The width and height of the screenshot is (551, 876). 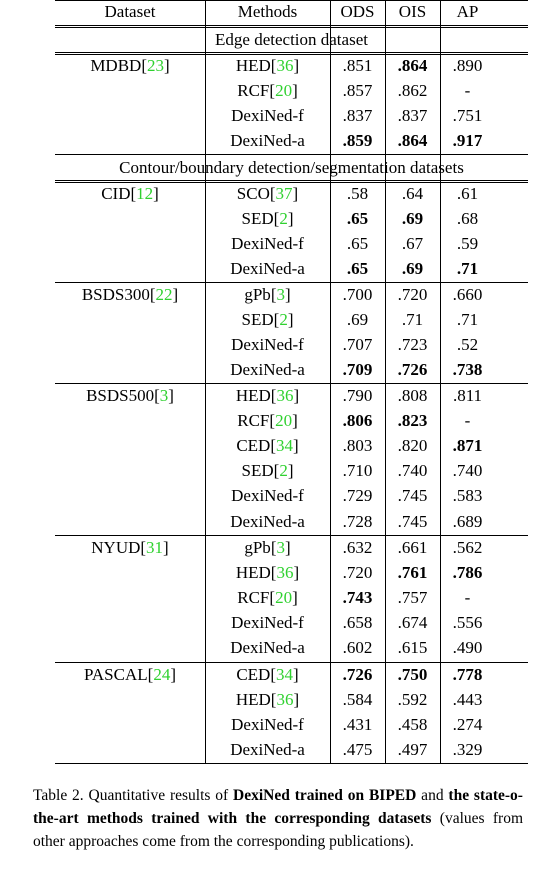 What do you see at coordinates (267, 294) in the screenshot?
I see `method-name: gPb[3]` at bounding box center [267, 294].